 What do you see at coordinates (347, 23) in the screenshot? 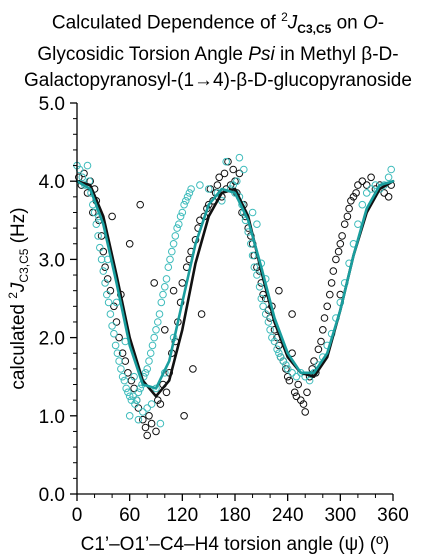
I see `title-text-b: on` at bounding box center [347, 23].